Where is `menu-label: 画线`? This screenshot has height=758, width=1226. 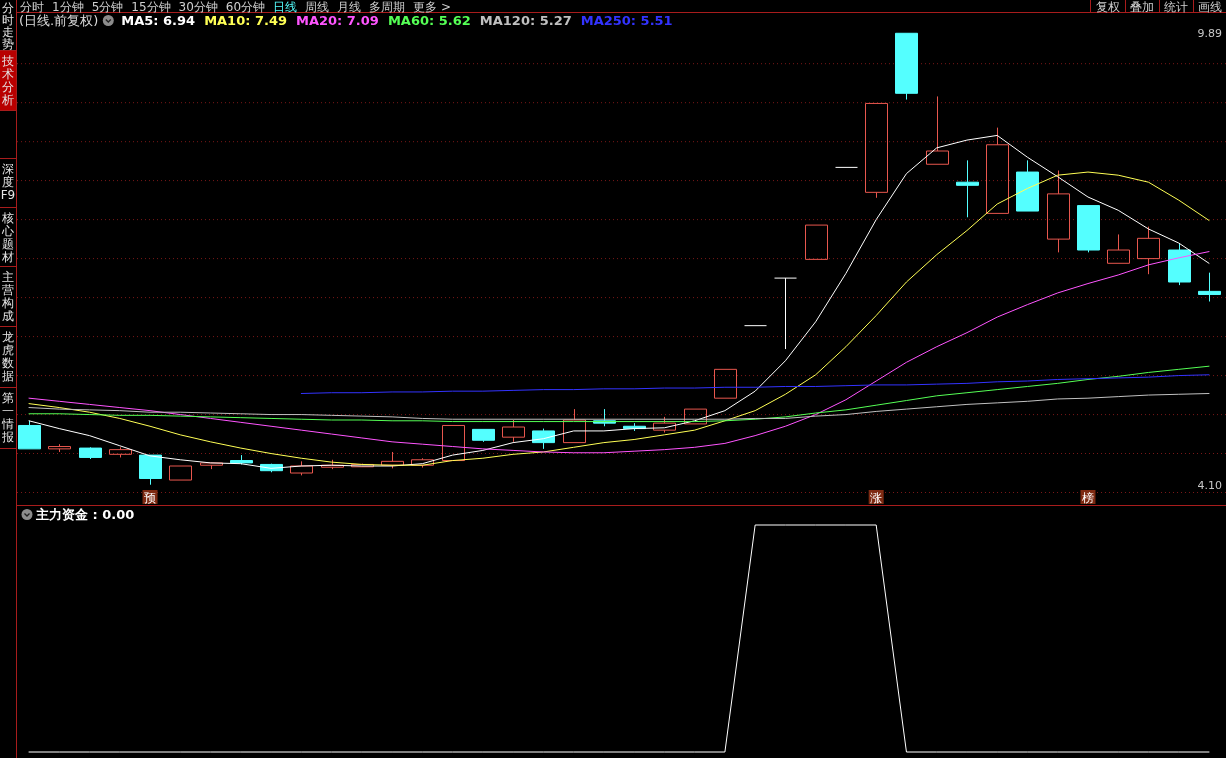
menu-label: 画线 is located at coordinates (1210, 7).